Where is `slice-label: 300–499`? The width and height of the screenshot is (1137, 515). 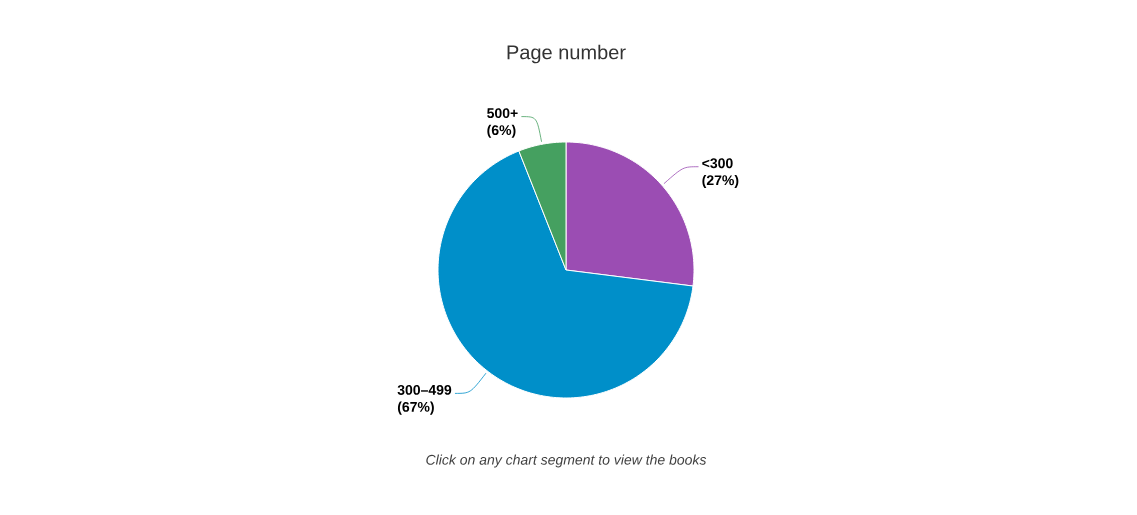 slice-label: 300–499 is located at coordinates (424, 389).